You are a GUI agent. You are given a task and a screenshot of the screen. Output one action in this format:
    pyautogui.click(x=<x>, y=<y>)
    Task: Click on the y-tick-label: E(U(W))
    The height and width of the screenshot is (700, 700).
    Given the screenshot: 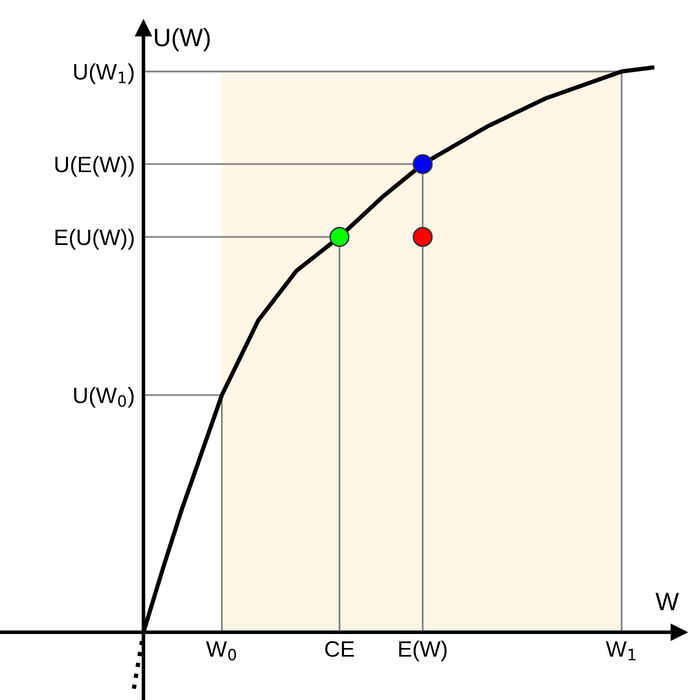 What is the action you would take?
    pyautogui.click(x=94, y=239)
    